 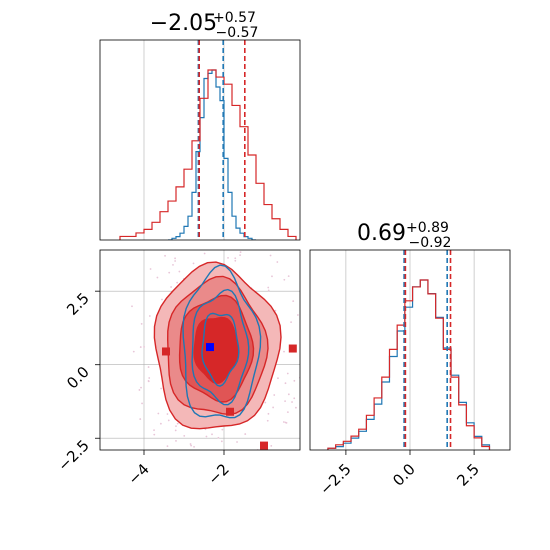 What do you see at coordinates (404, 475) in the screenshot?
I see `x-tick-label: 0.0` at bounding box center [404, 475].